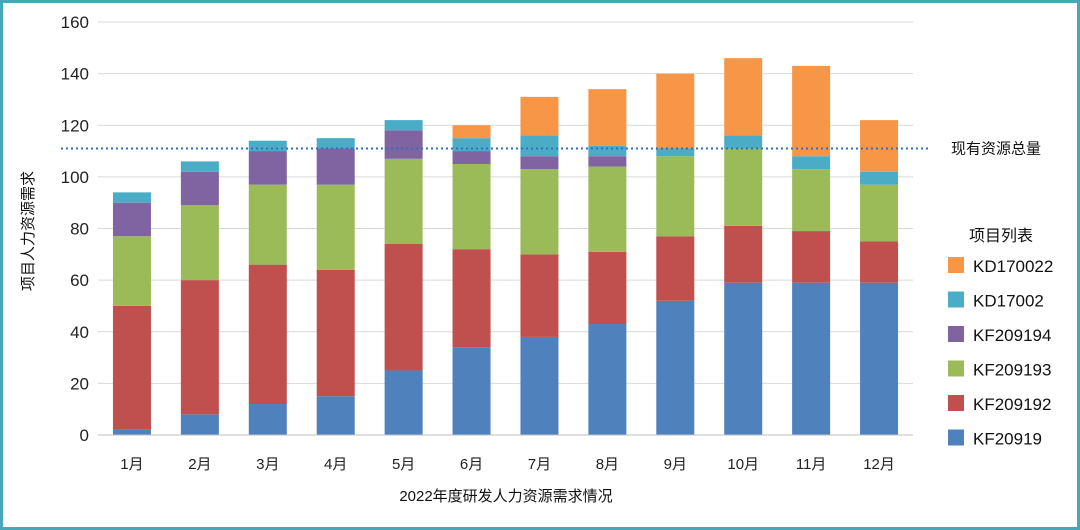  I want to click on x-tick-label: 11月, so click(811, 464).